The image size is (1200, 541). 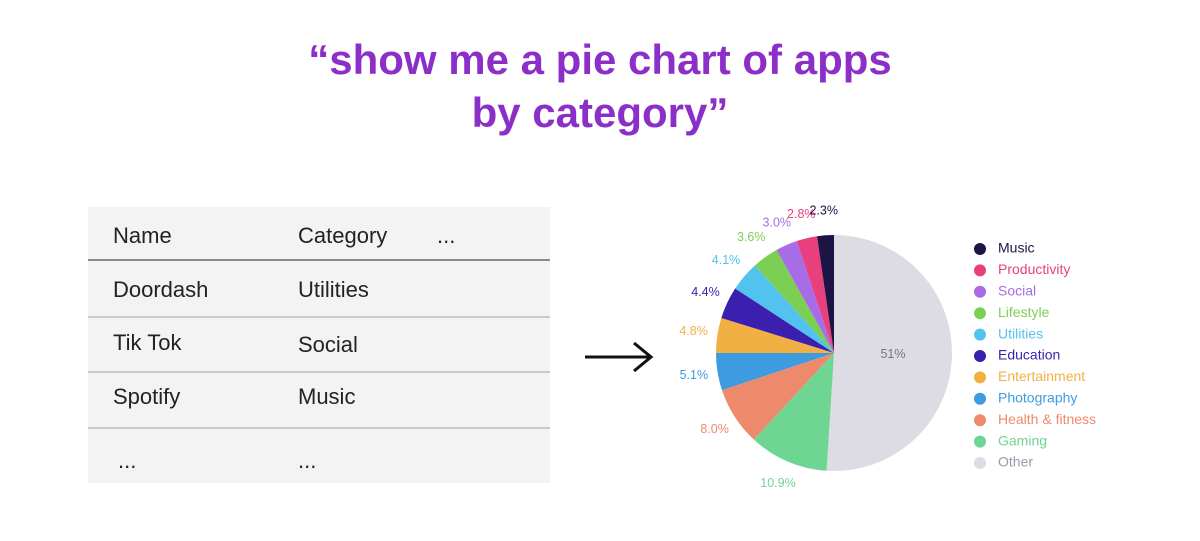 I want to click on slice-label: 4.4%, so click(x=705, y=292).